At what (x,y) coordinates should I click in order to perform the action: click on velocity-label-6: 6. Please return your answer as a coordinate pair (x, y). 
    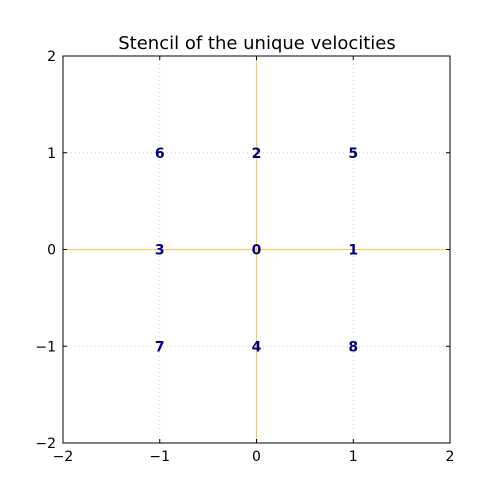
    Looking at the image, I should click on (160, 154).